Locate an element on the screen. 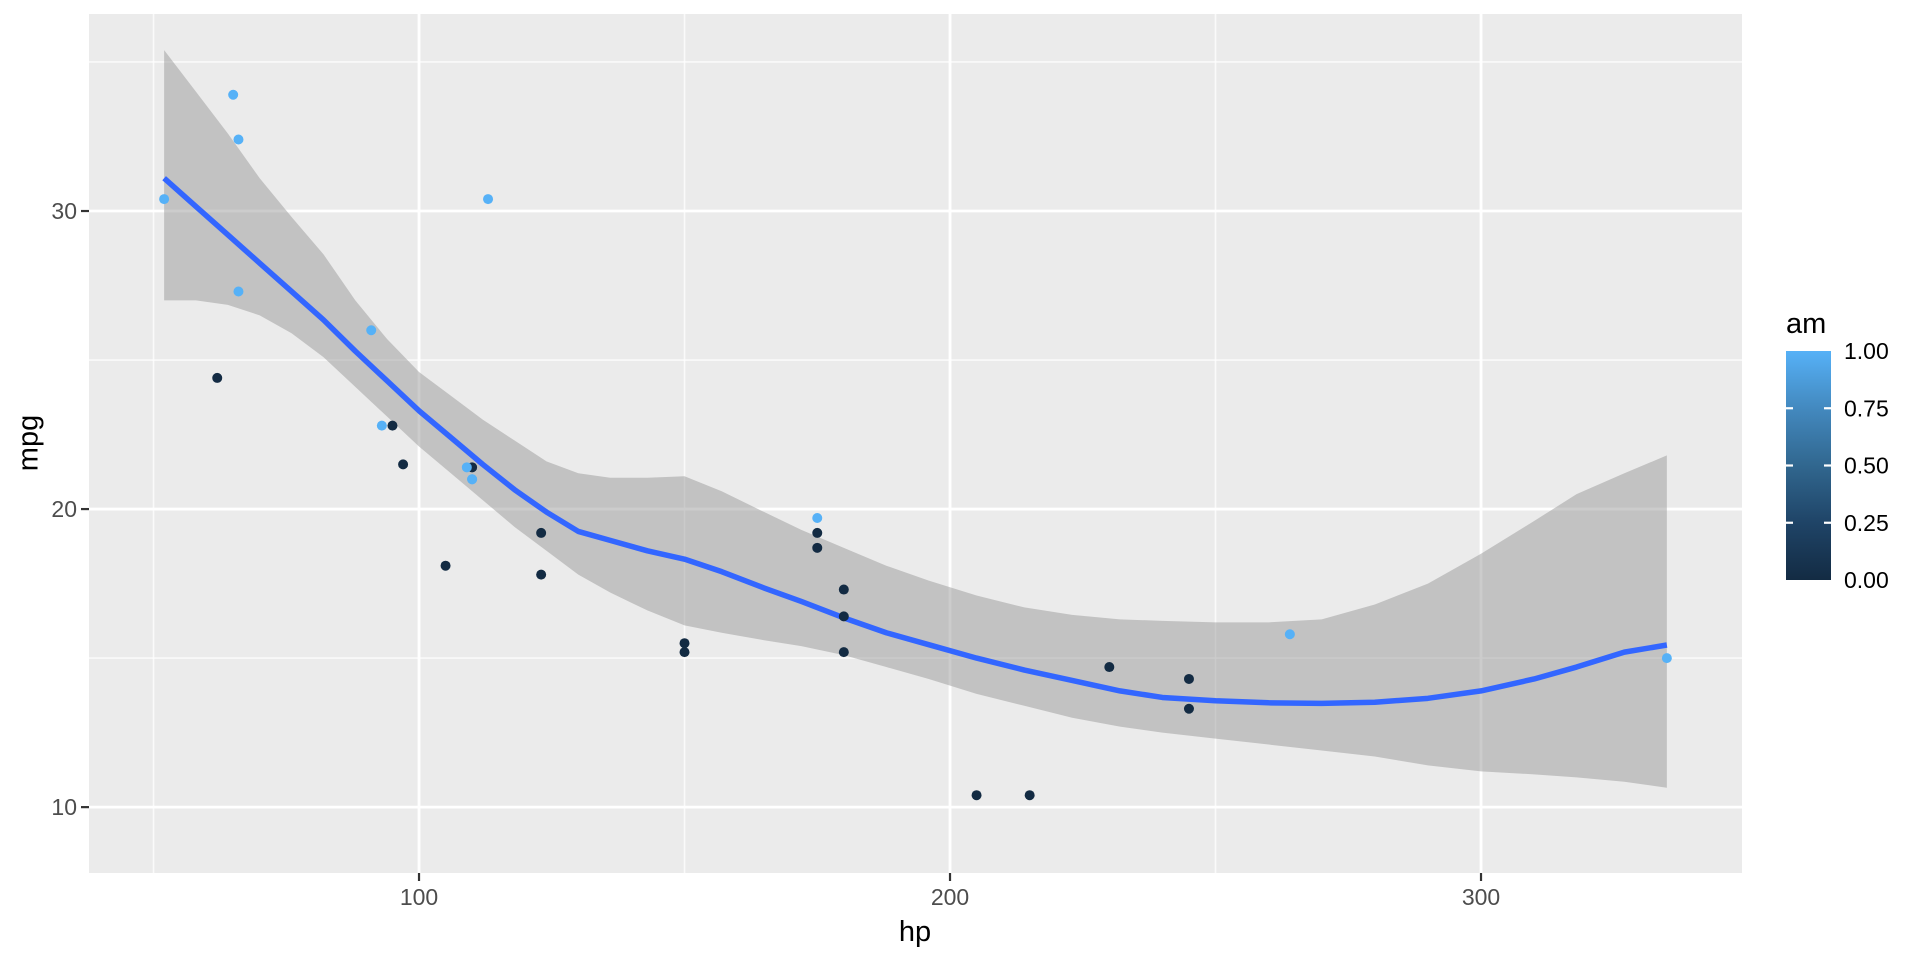 The image size is (1920, 960). x-axis-title: hp is located at coordinates (915, 932).